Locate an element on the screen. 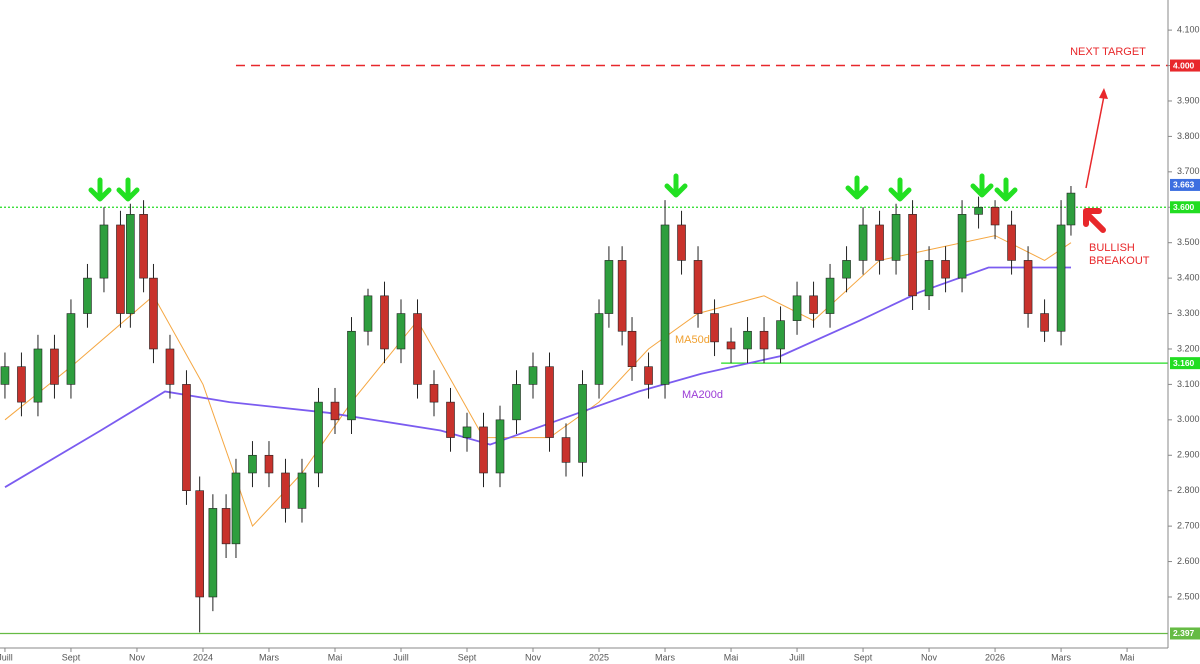  target-arrow is located at coordinates (1095, 142).